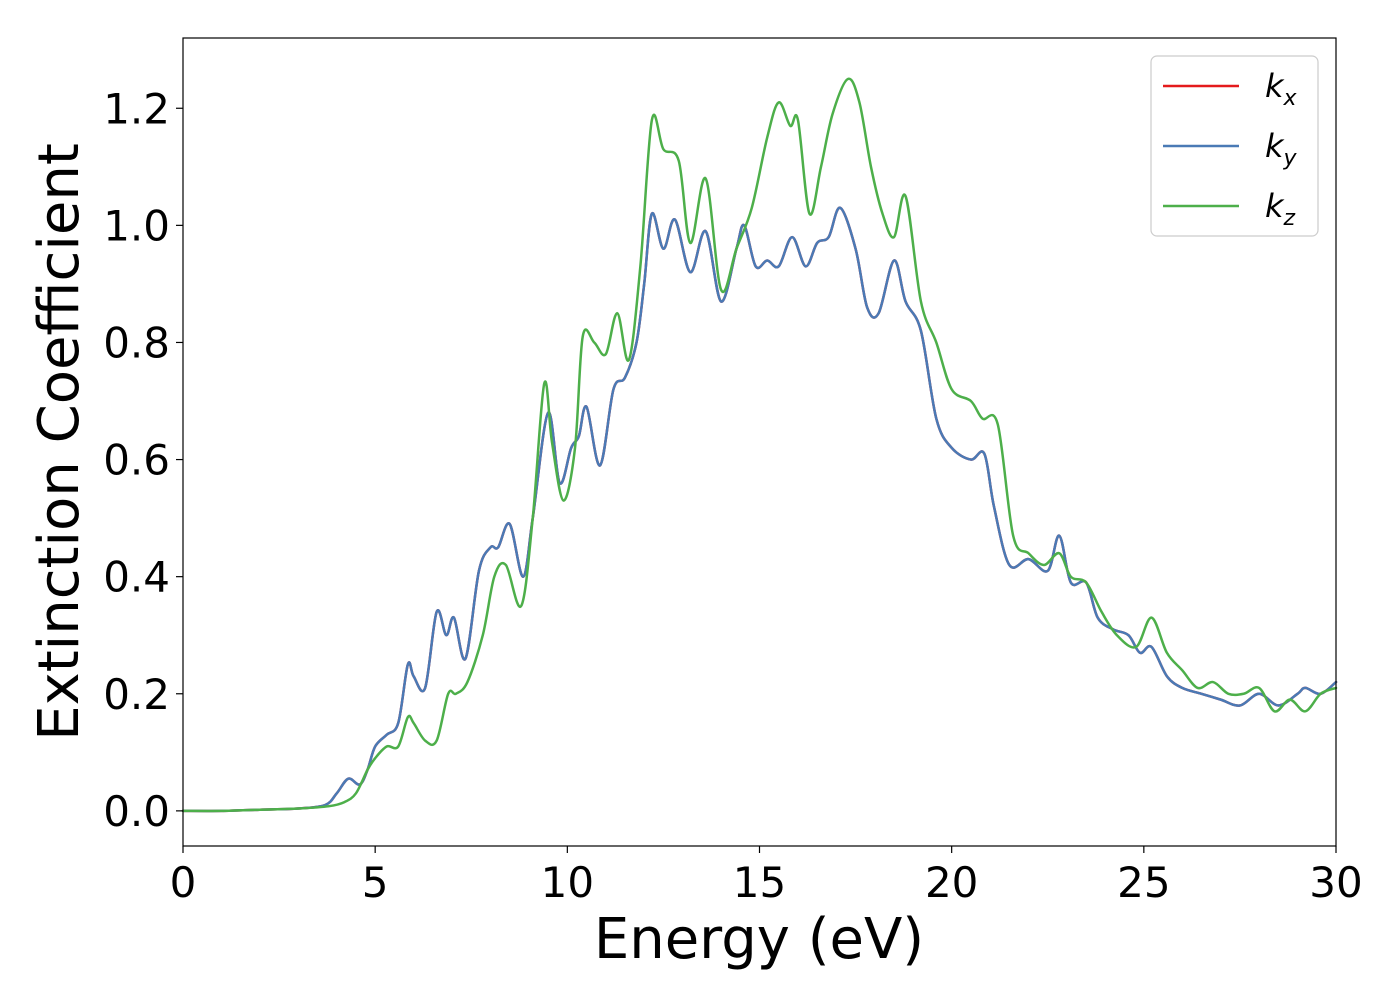  What do you see at coordinates (136, 577) in the screenshot?
I see `y-tick-label: 0.4` at bounding box center [136, 577].